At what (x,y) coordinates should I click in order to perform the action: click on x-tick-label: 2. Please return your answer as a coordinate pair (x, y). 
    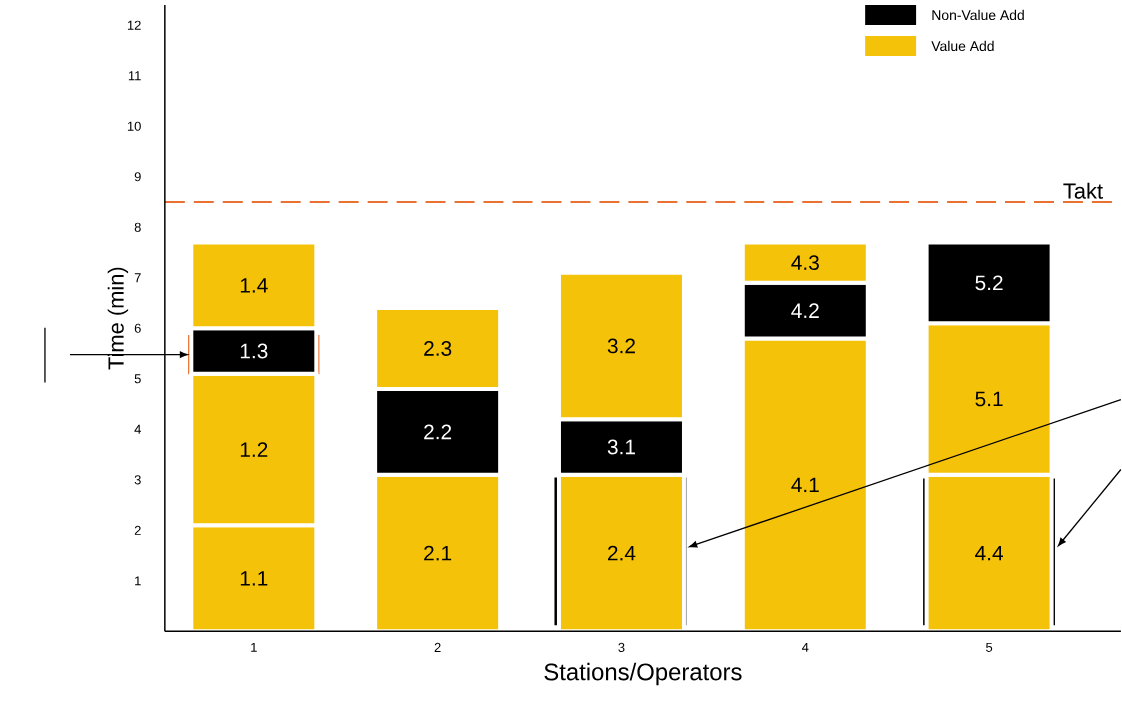
    Looking at the image, I should click on (437, 647).